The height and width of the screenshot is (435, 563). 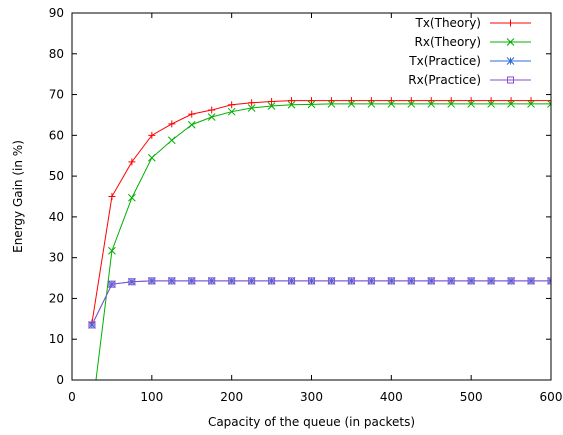 I want to click on series-rx-practice, so click(x=319, y=303).